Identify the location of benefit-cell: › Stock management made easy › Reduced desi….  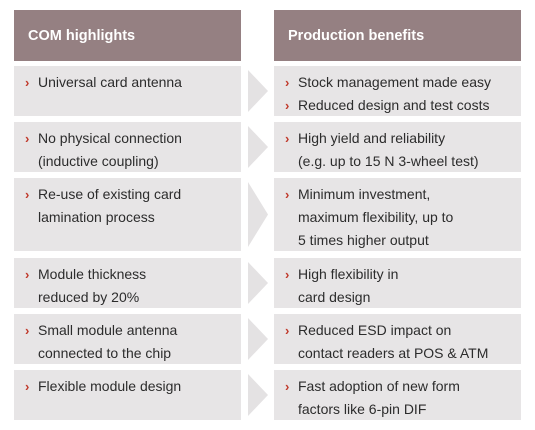
(397, 91).